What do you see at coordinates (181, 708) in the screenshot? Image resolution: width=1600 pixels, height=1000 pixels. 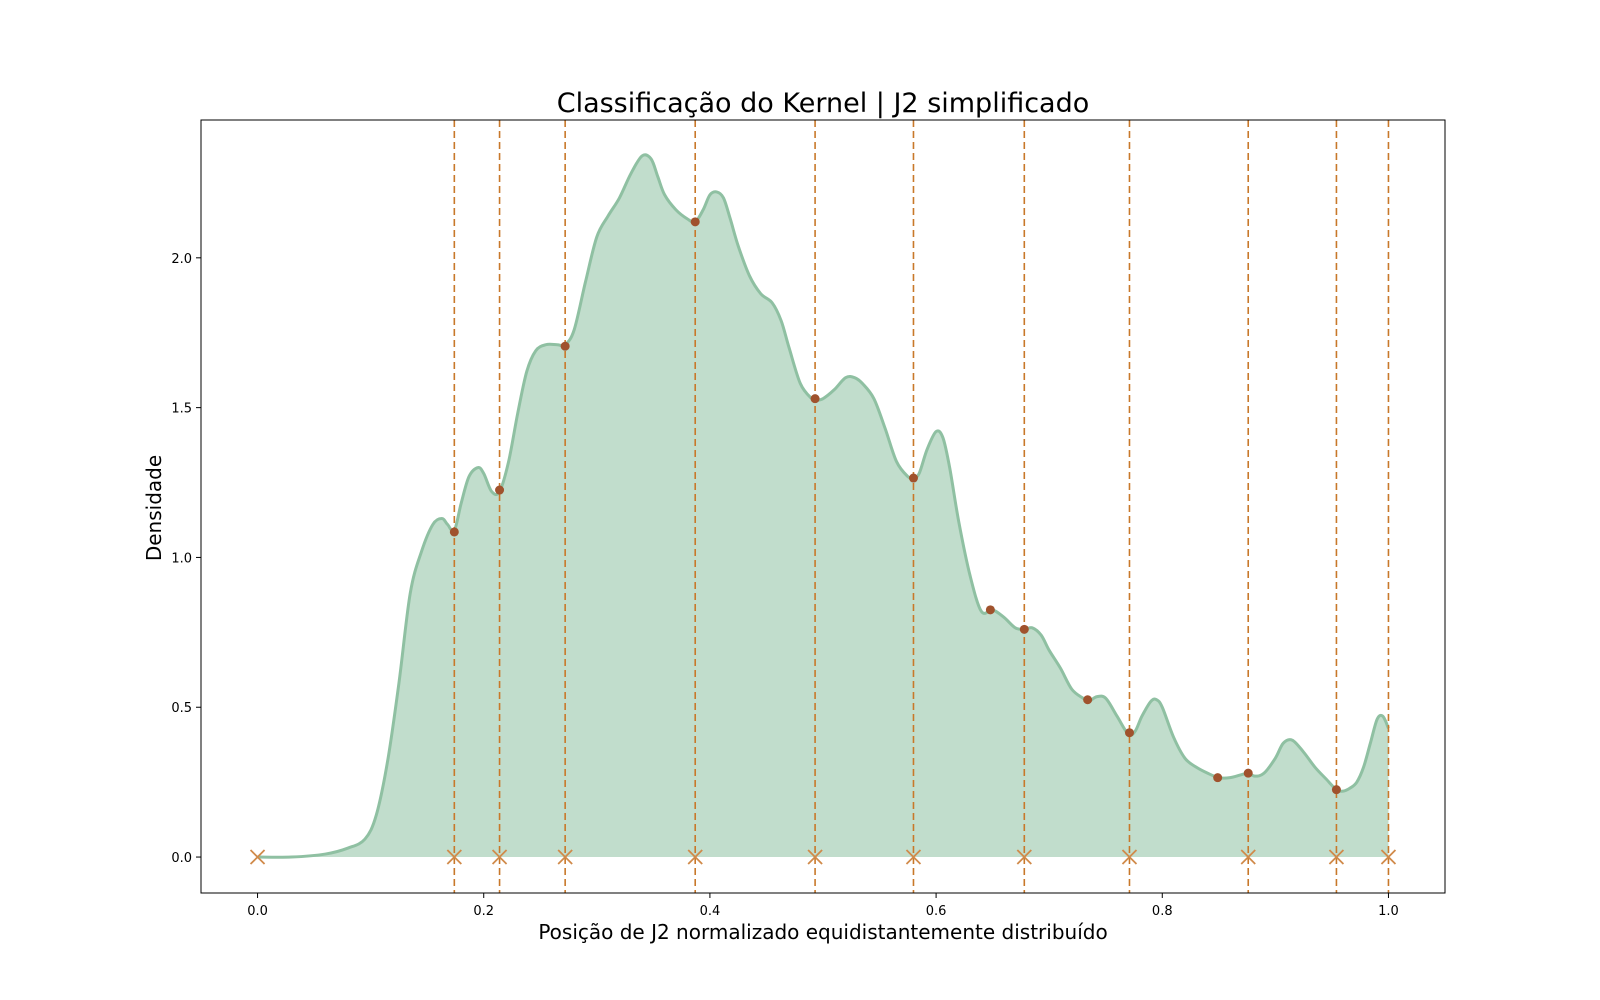 I see `y-tick-label: 0.5` at bounding box center [181, 708].